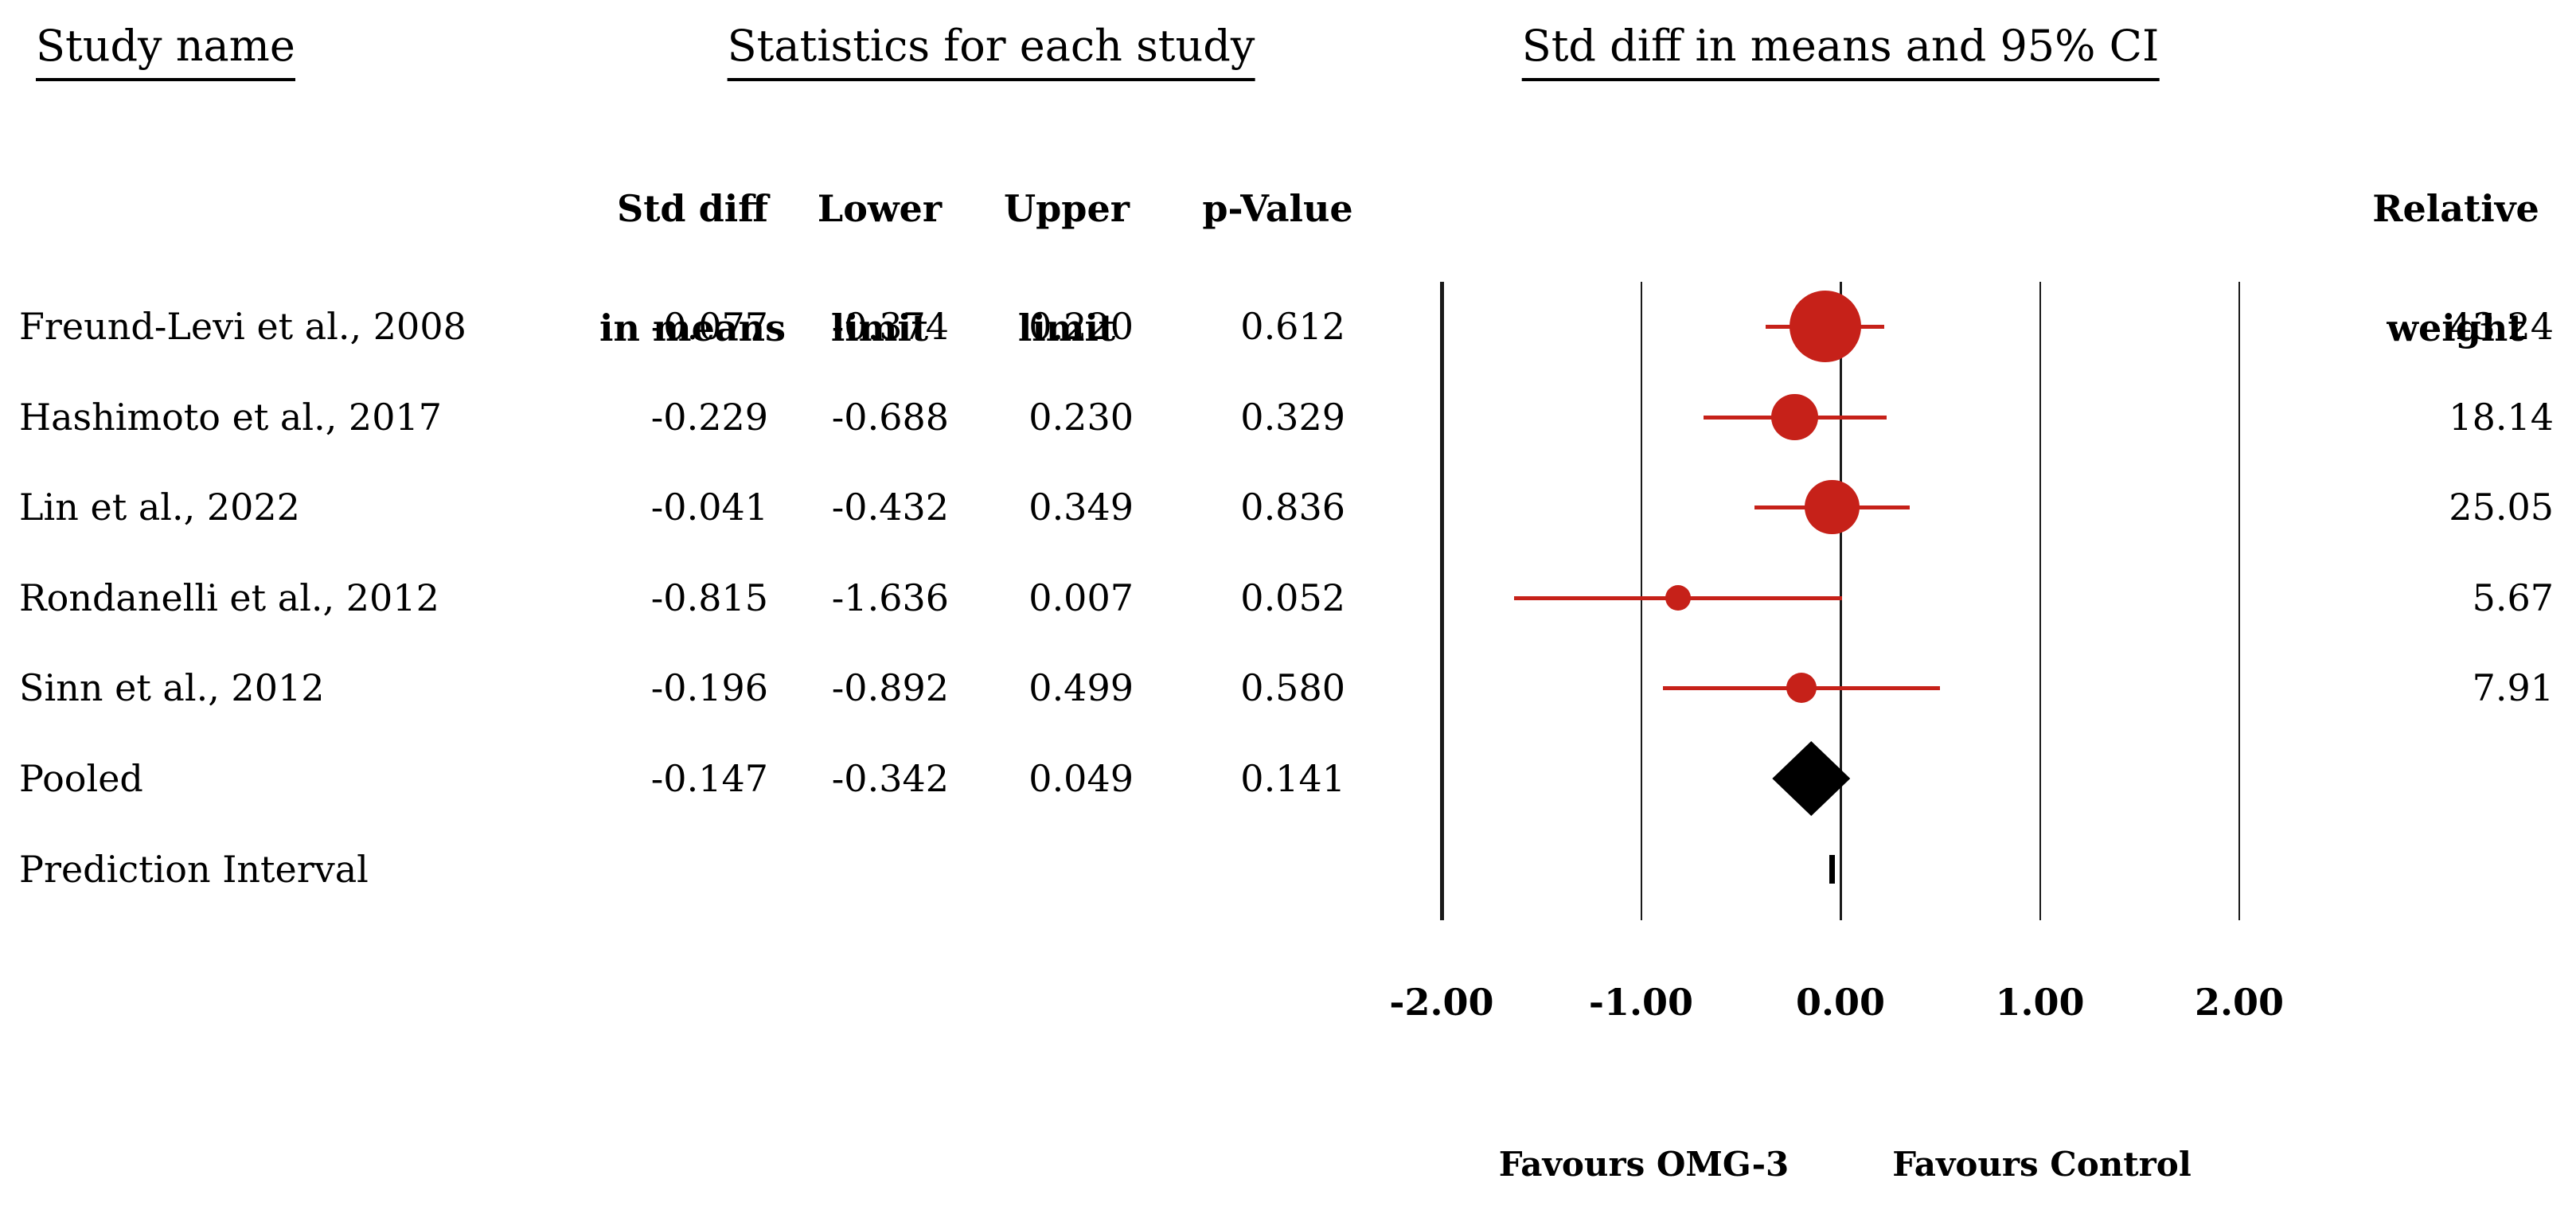 This screenshot has height=1210, width=2576. What do you see at coordinates (1081, 778) in the screenshot?
I see `stat-value-upper: 0.049` at bounding box center [1081, 778].